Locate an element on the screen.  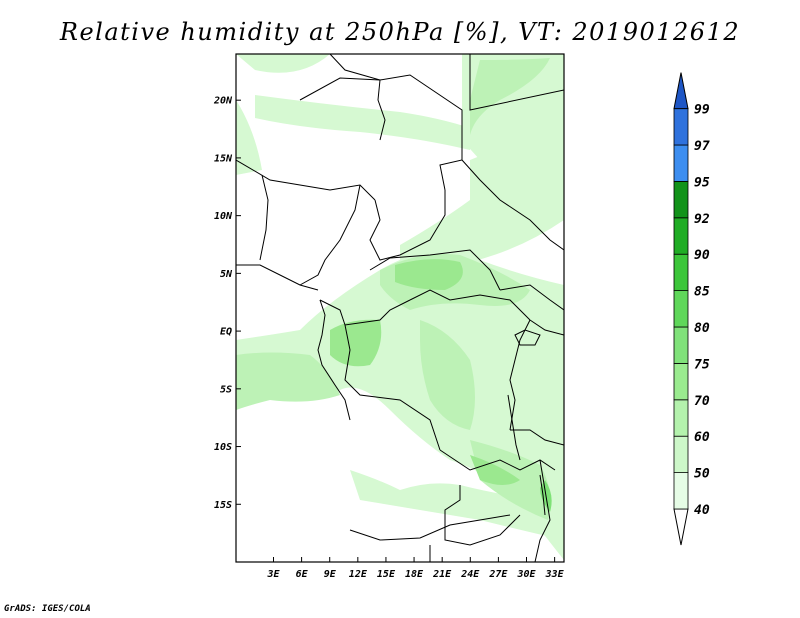
lat-tick-label: 20N is located at coordinates (223, 101).